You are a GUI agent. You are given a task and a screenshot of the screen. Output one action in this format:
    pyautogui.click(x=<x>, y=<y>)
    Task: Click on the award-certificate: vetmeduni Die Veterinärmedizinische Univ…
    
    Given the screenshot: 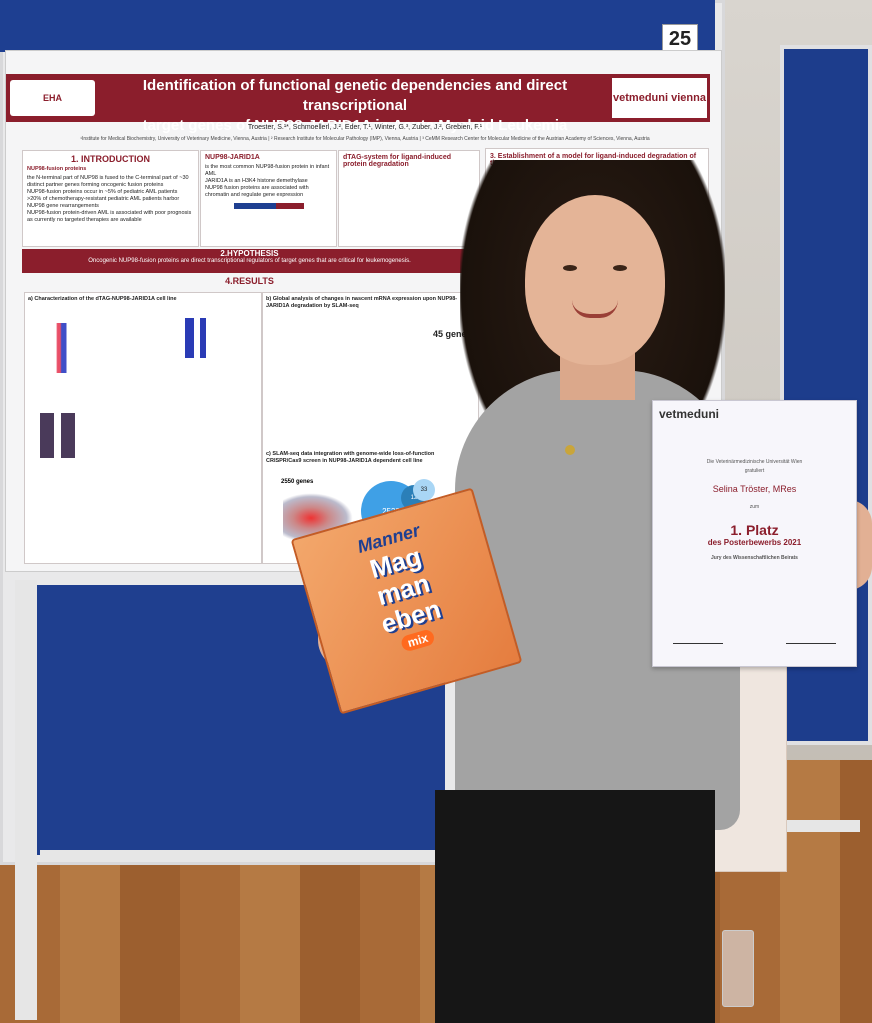 What is the action you would take?
    pyautogui.click(x=754, y=533)
    